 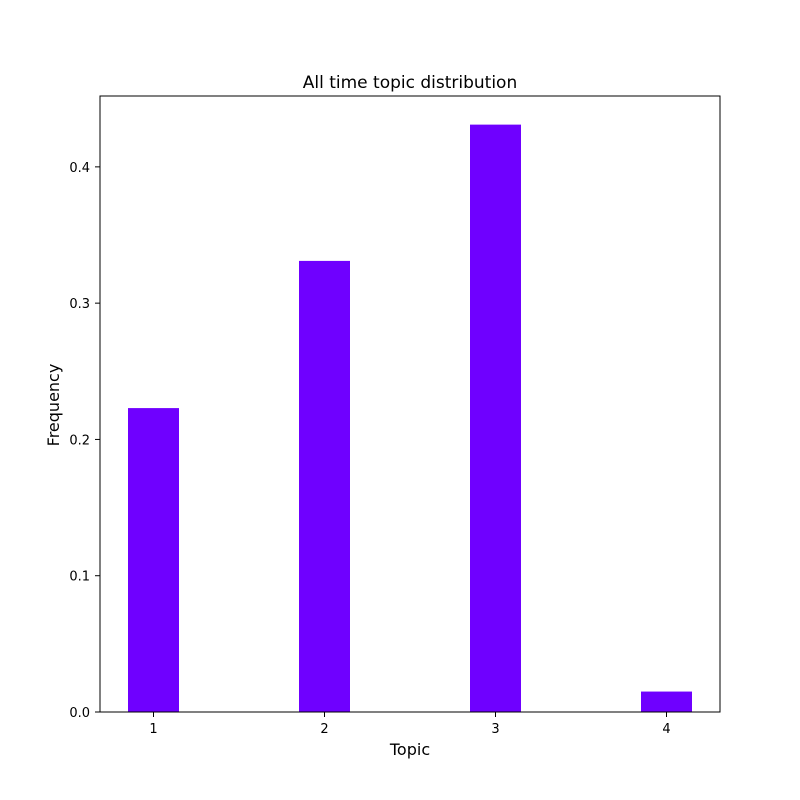 I want to click on chart-title: All time topic distribution, so click(x=410, y=83).